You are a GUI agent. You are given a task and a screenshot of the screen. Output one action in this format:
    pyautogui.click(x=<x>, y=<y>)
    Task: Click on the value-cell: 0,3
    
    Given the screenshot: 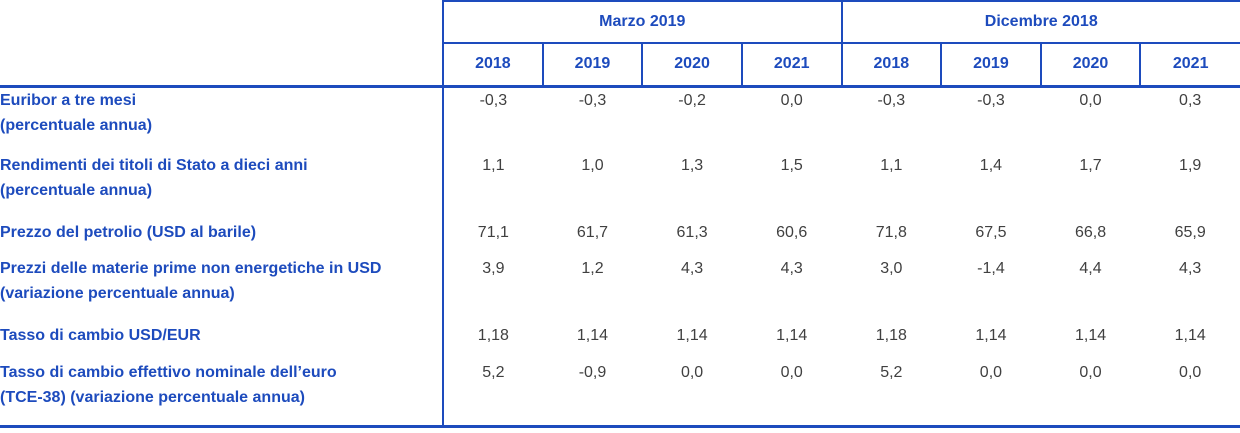 What is the action you would take?
    pyautogui.click(x=1190, y=100)
    